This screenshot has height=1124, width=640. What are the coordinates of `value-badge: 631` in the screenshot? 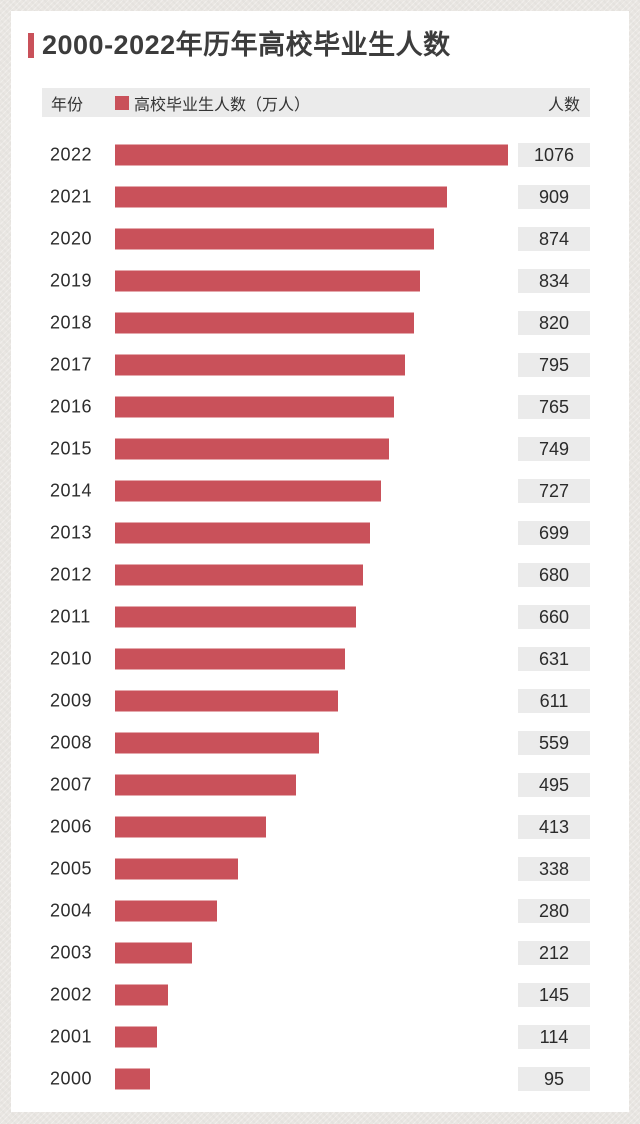 It's located at (554, 659).